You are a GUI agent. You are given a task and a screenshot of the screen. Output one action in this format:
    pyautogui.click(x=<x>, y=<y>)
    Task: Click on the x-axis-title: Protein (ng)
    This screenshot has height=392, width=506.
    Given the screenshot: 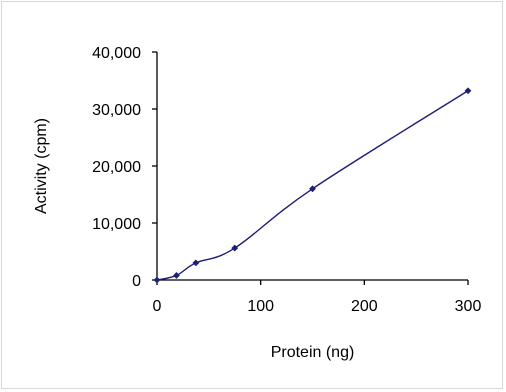 What is the action you would take?
    pyautogui.click(x=313, y=352)
    